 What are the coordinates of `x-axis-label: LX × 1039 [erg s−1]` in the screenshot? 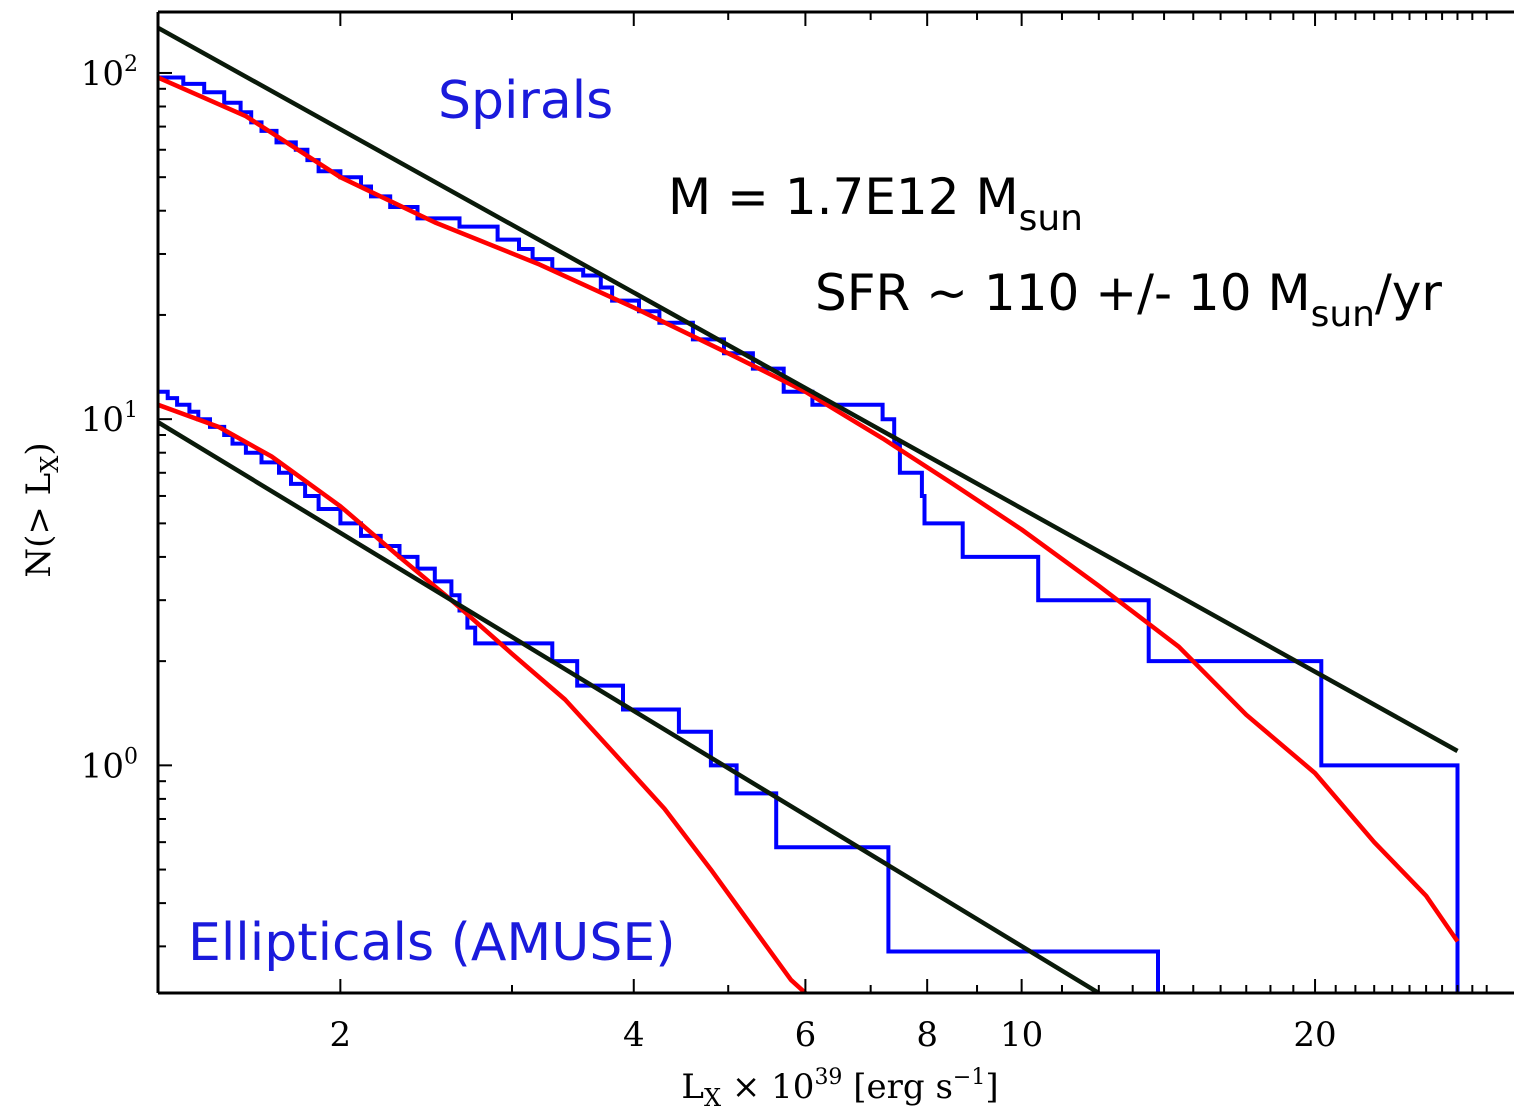 It's located at (839, 1088).